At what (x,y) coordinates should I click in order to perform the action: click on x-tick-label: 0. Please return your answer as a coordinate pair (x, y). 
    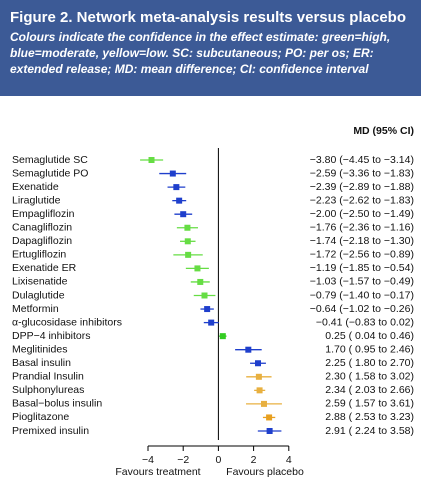
    Looking at the image, I should click on (218, 460).